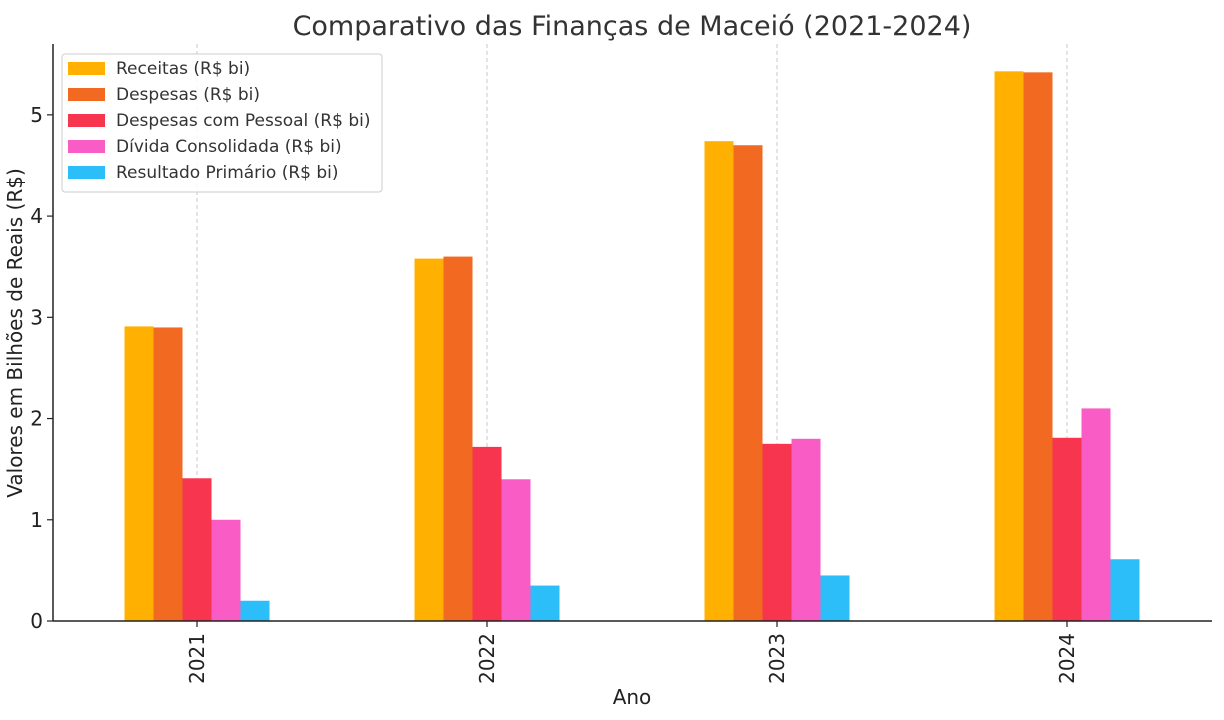 The width and height of the screenshot is (1224, 720). What do you see at coordinates (243, 121) in the screenshot?
I see `legend-label-3: Despesas com Pessoal (R$ bi)` at bounding box center [243, 121].